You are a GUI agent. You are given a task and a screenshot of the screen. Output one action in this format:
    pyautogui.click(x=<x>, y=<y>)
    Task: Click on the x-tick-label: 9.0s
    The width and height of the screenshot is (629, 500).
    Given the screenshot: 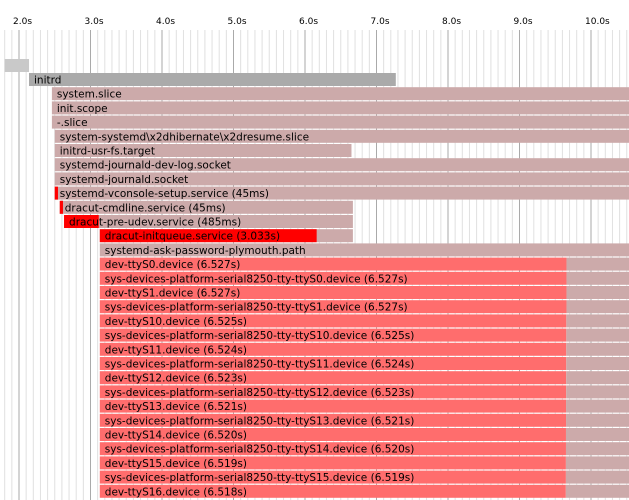 What is the action you would take?
    pyautogui.click(x=523, y=22)
    